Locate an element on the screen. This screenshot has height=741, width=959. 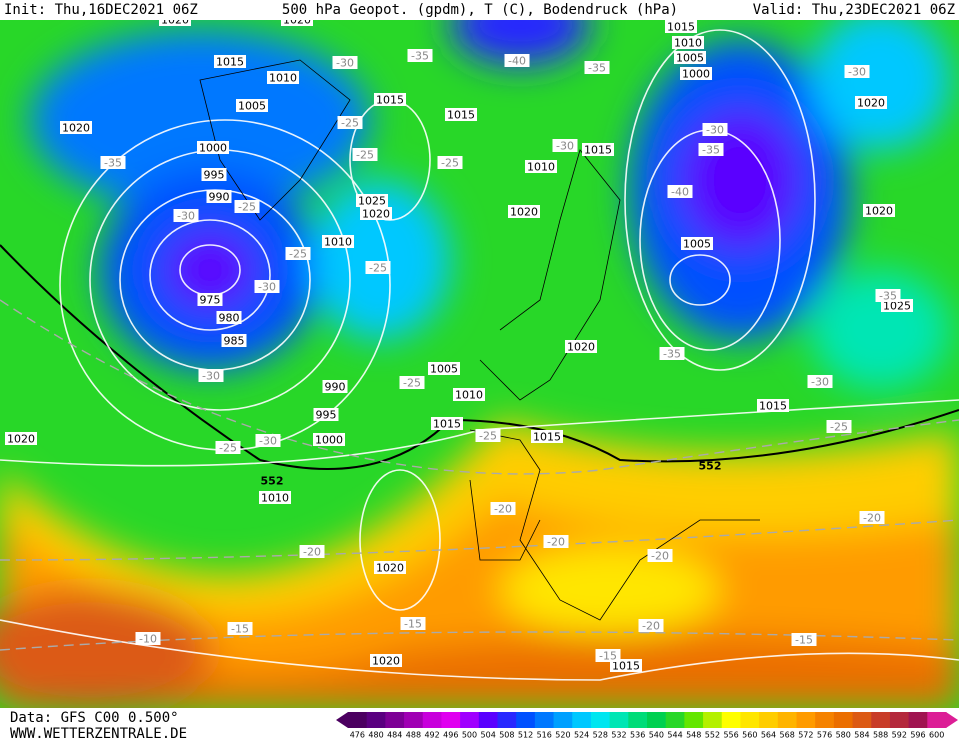
temperature-label: -20 is located at coordinates (312, 552).